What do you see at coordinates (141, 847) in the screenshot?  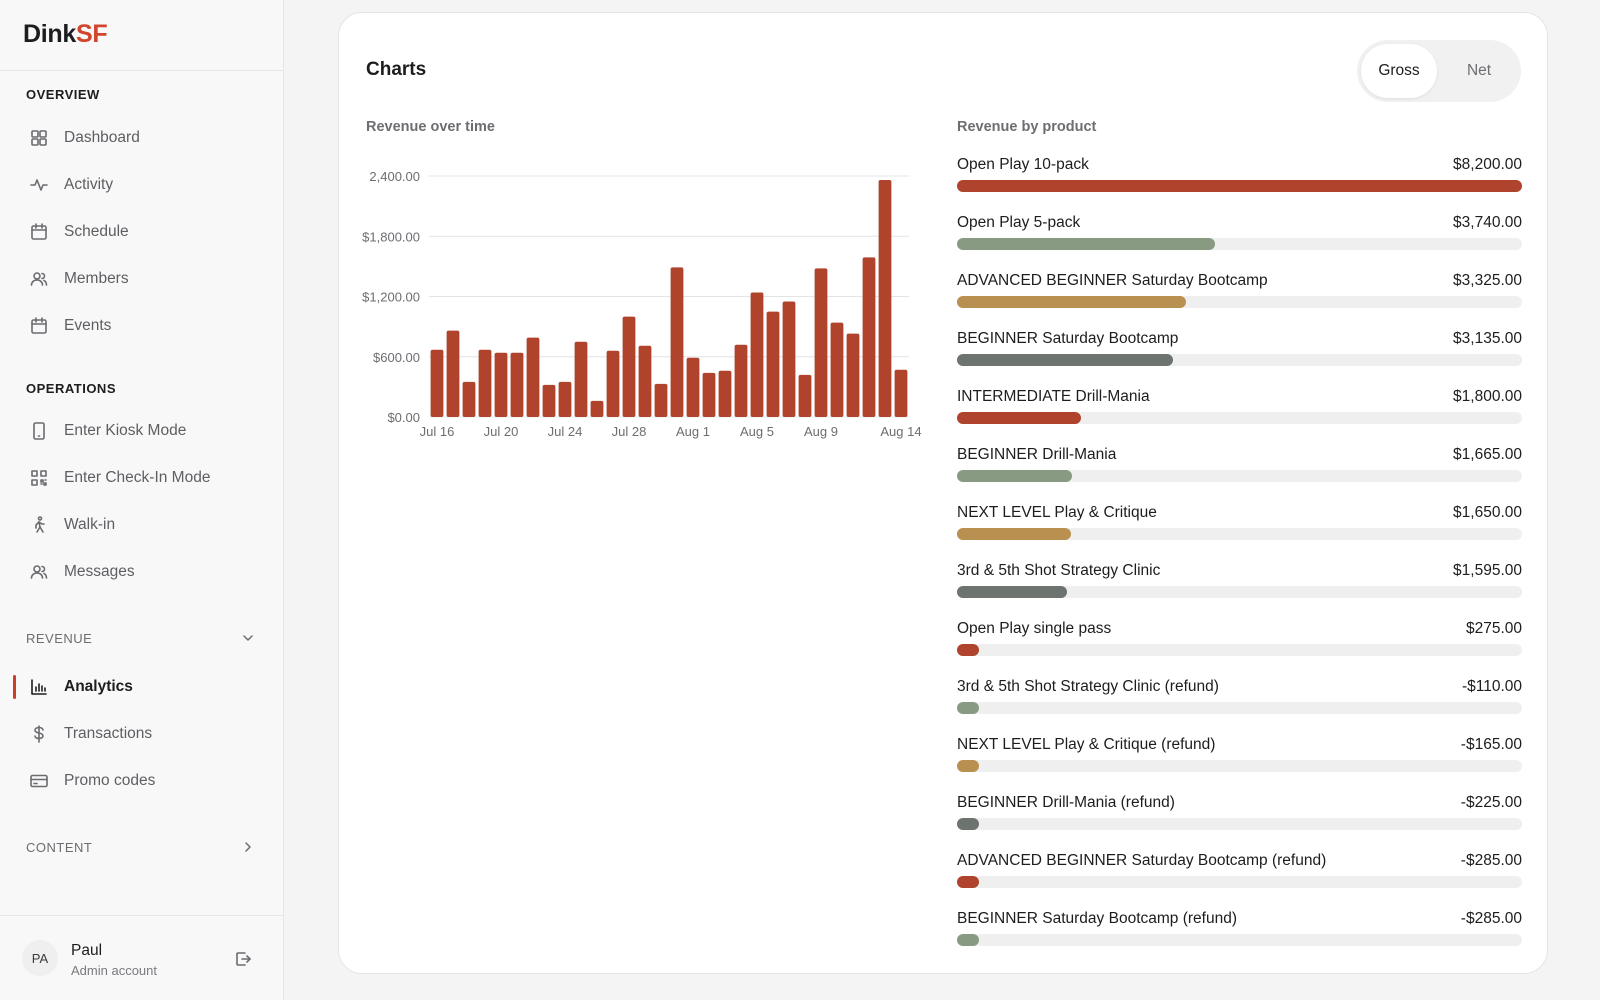 I see `section-content: CONTENT` at bounding box center [141, 847].